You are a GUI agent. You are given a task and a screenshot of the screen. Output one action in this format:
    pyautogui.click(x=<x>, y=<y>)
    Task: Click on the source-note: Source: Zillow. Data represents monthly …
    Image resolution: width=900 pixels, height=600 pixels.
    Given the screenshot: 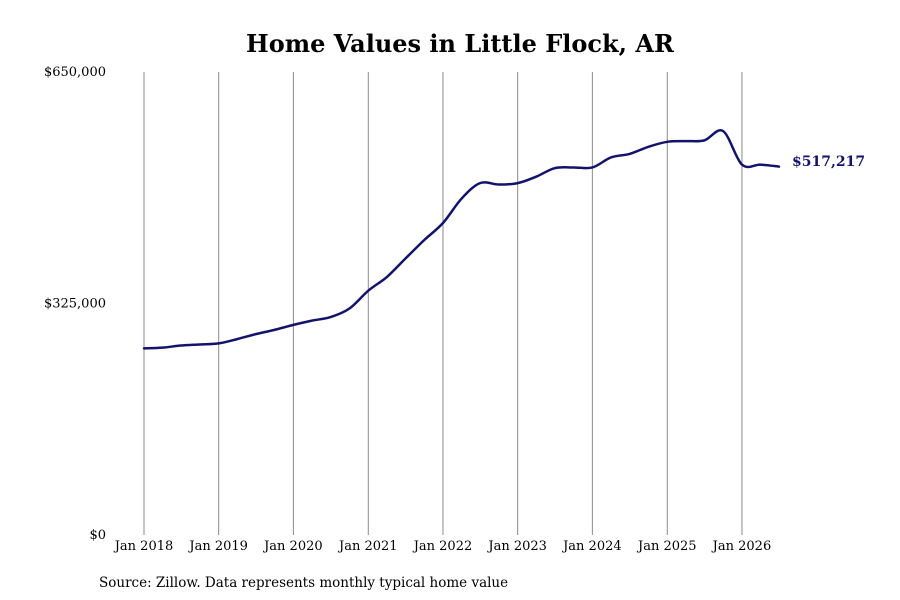 What is the action you would take?
    pyautogui.click(x=303, y=583)
    